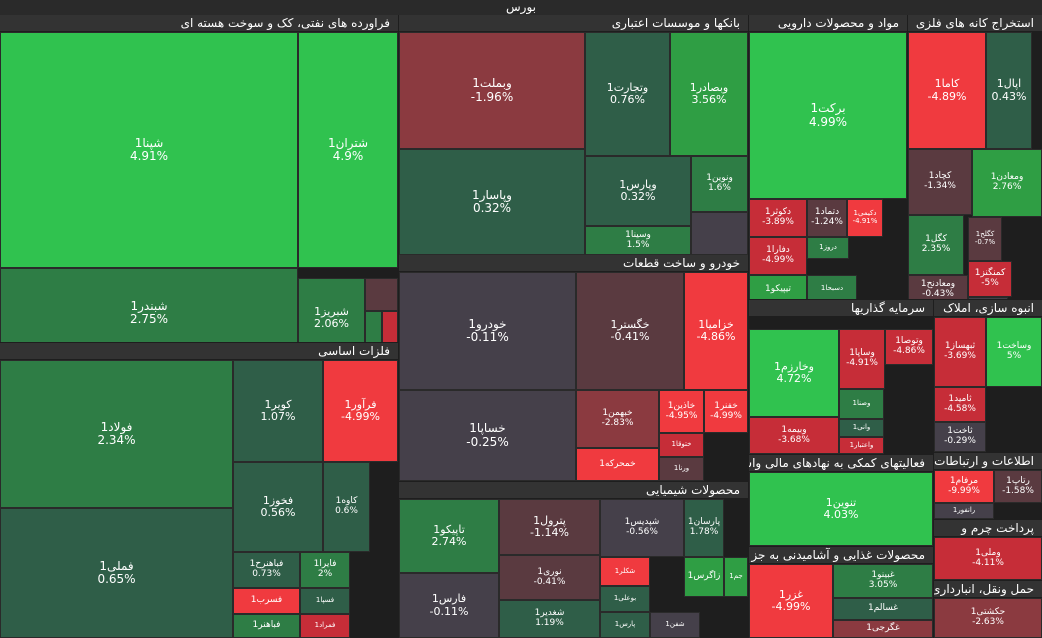 The width and height of the screenshot is (1042, 638). What do you see at coordinates (883, 609) in the screenshot?
I see `stock-tile: غسالم1` at bounding box center [883, 609].